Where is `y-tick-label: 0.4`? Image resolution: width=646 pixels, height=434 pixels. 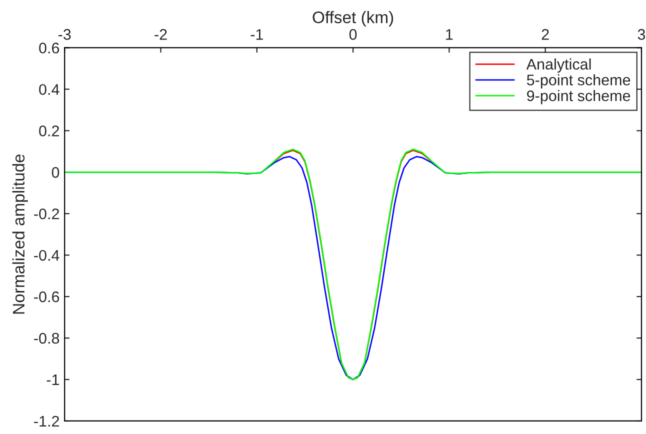
y-tick-label: 0.4 is located at coordinates (49, 89).